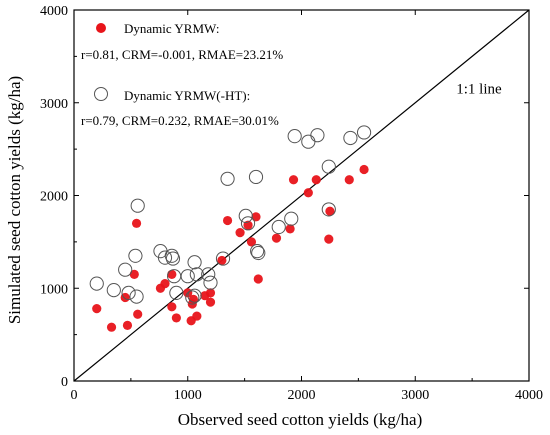 This screenshot has width=550, height=435. I want to click on legend-label-dynamic-yrmw-ht: Dynamic YRMW(-HT):, so click(187, 95).